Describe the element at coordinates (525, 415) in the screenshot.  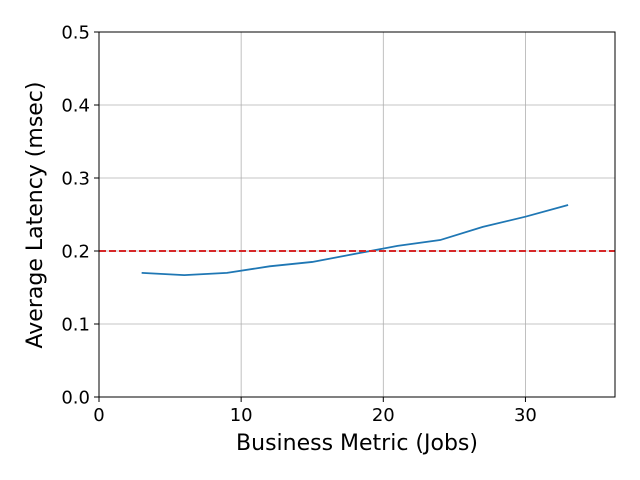
I see `x-tick-label: 30` at that location.